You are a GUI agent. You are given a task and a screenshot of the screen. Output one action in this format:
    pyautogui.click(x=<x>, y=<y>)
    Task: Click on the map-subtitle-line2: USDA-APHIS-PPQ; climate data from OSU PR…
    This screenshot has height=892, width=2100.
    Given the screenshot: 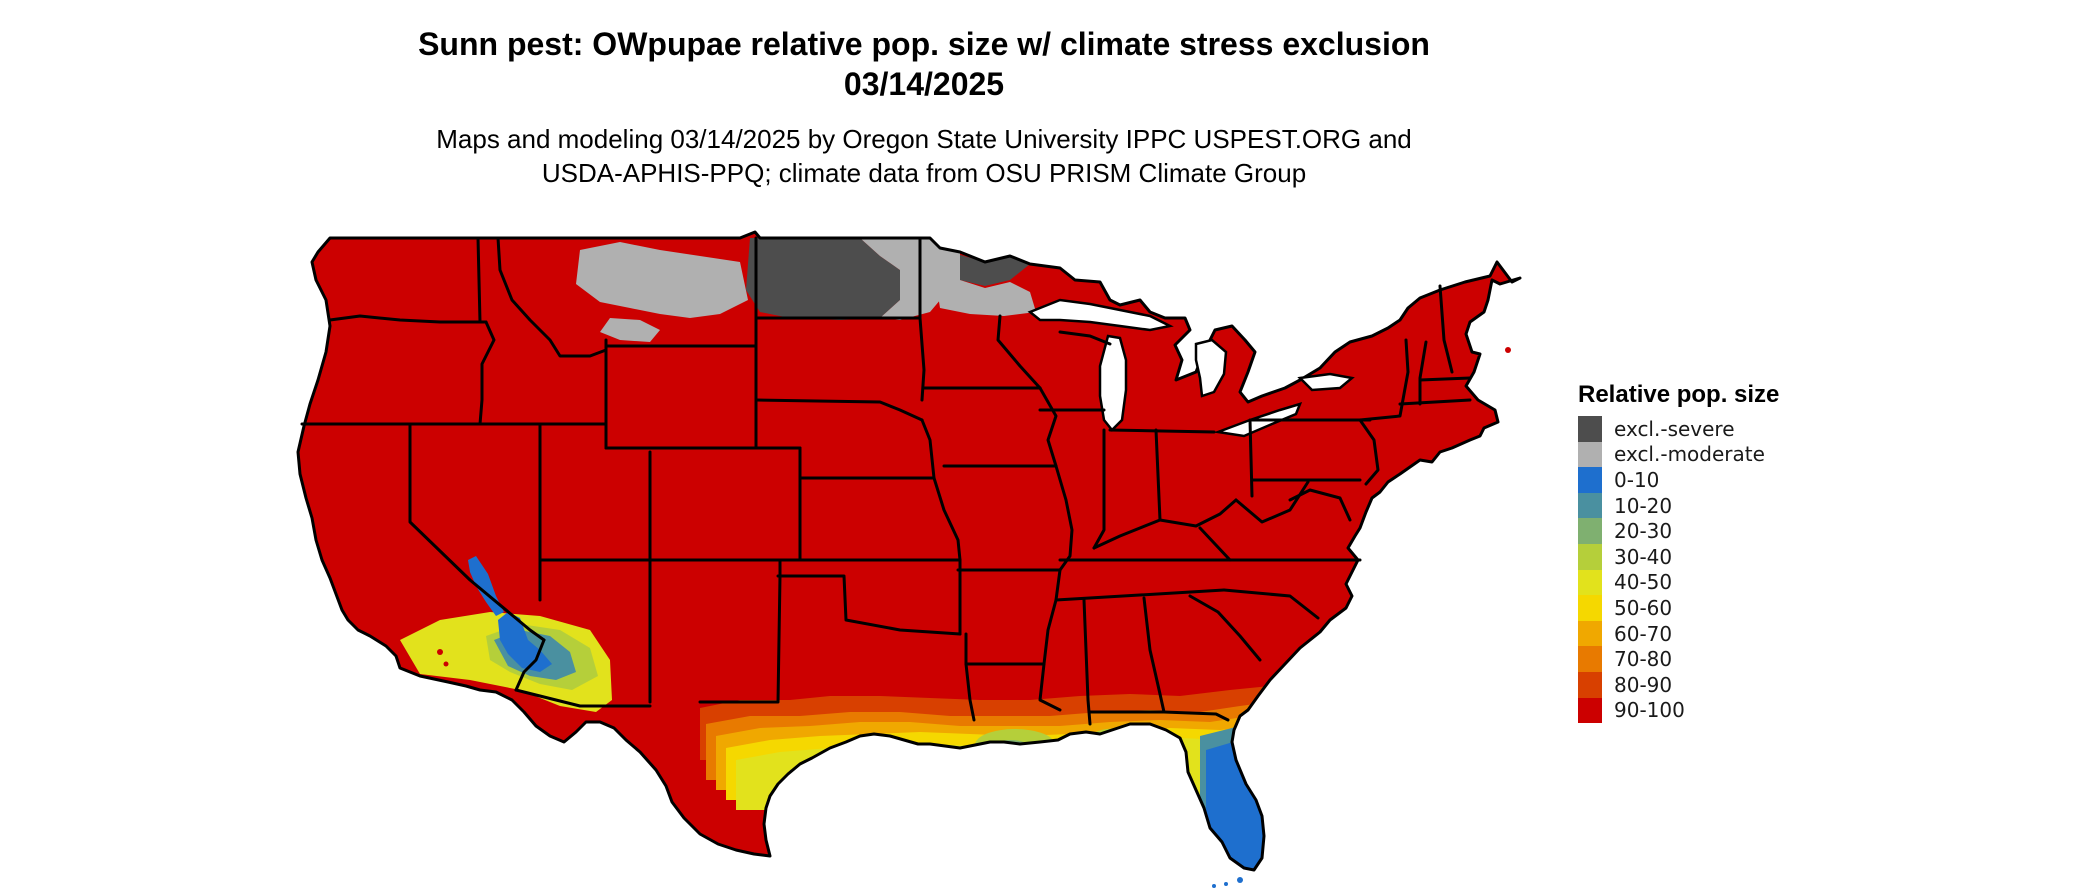 What is the action you would take?
    pyautogui.click(x=924, y=173)
    